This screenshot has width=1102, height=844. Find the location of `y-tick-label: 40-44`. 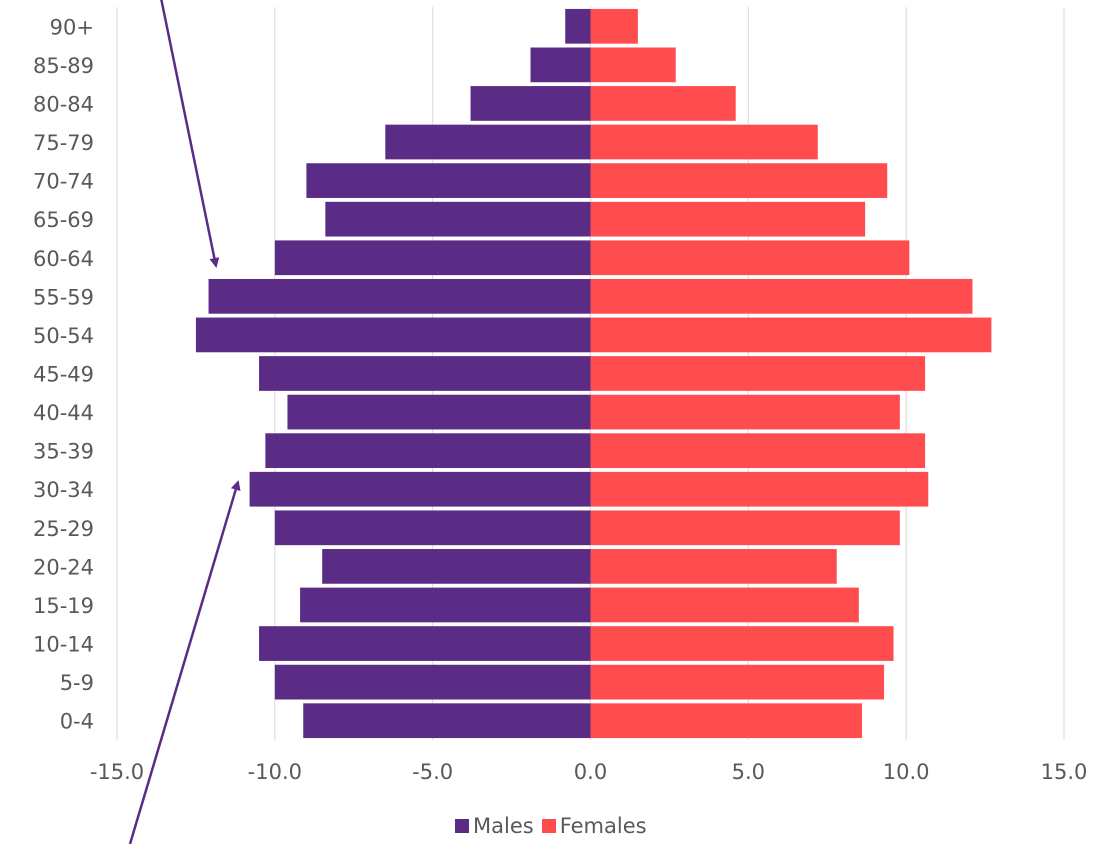

y-tick-label: 40-44 is located at coordinates (63, 413).